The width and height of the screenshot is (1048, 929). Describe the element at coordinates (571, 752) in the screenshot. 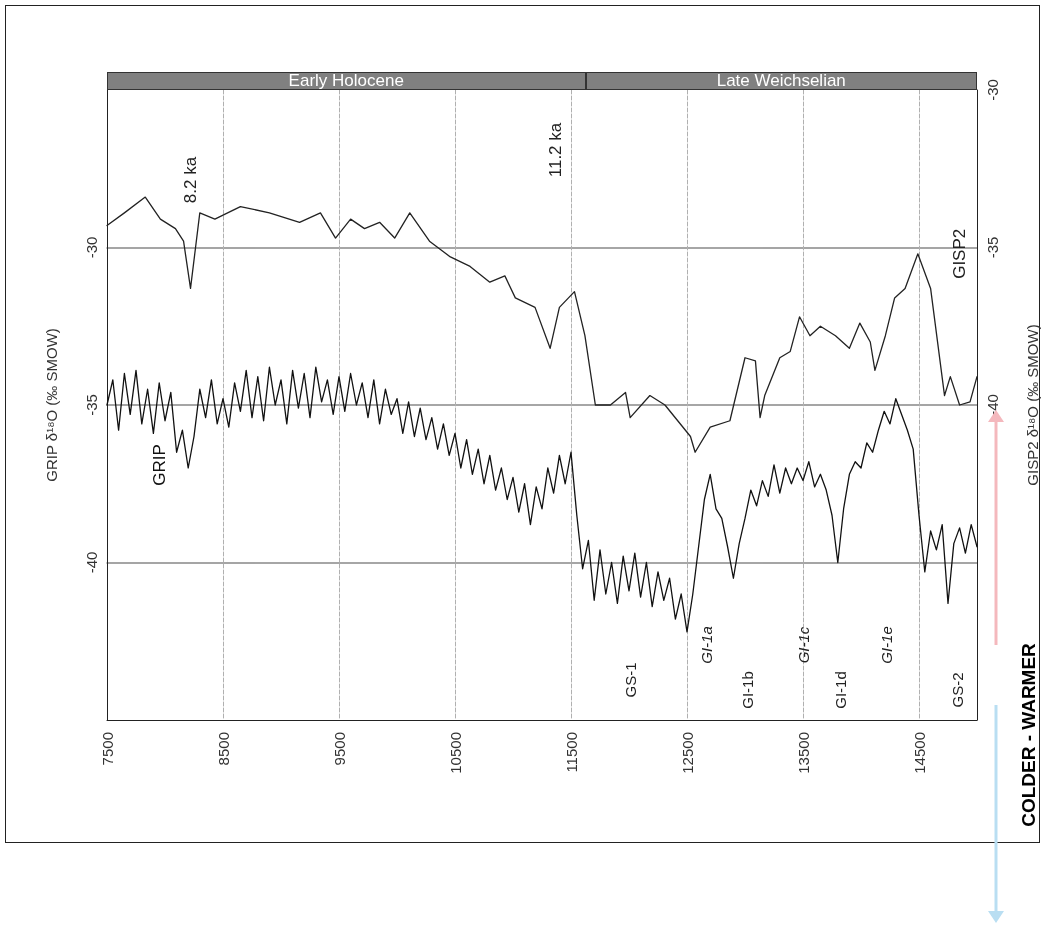

I see `x-tick-label: 11500` at that location.